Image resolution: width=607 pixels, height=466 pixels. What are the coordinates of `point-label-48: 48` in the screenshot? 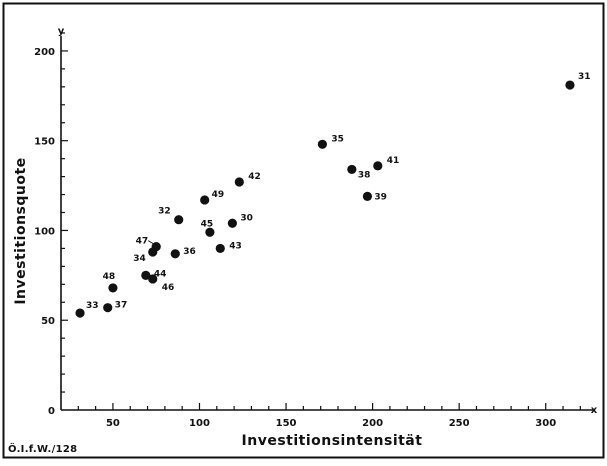 It's located at (109, 277).